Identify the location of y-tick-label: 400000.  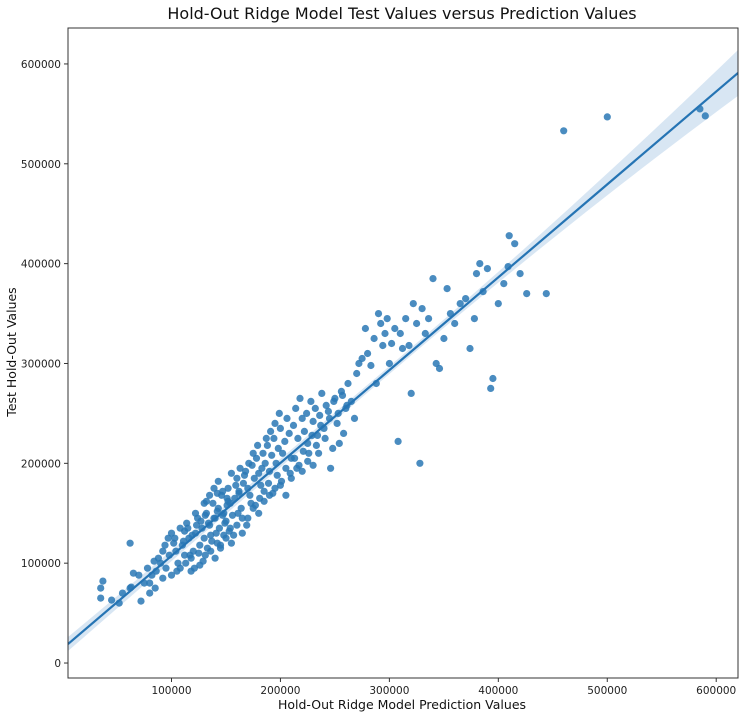
(41, 265).